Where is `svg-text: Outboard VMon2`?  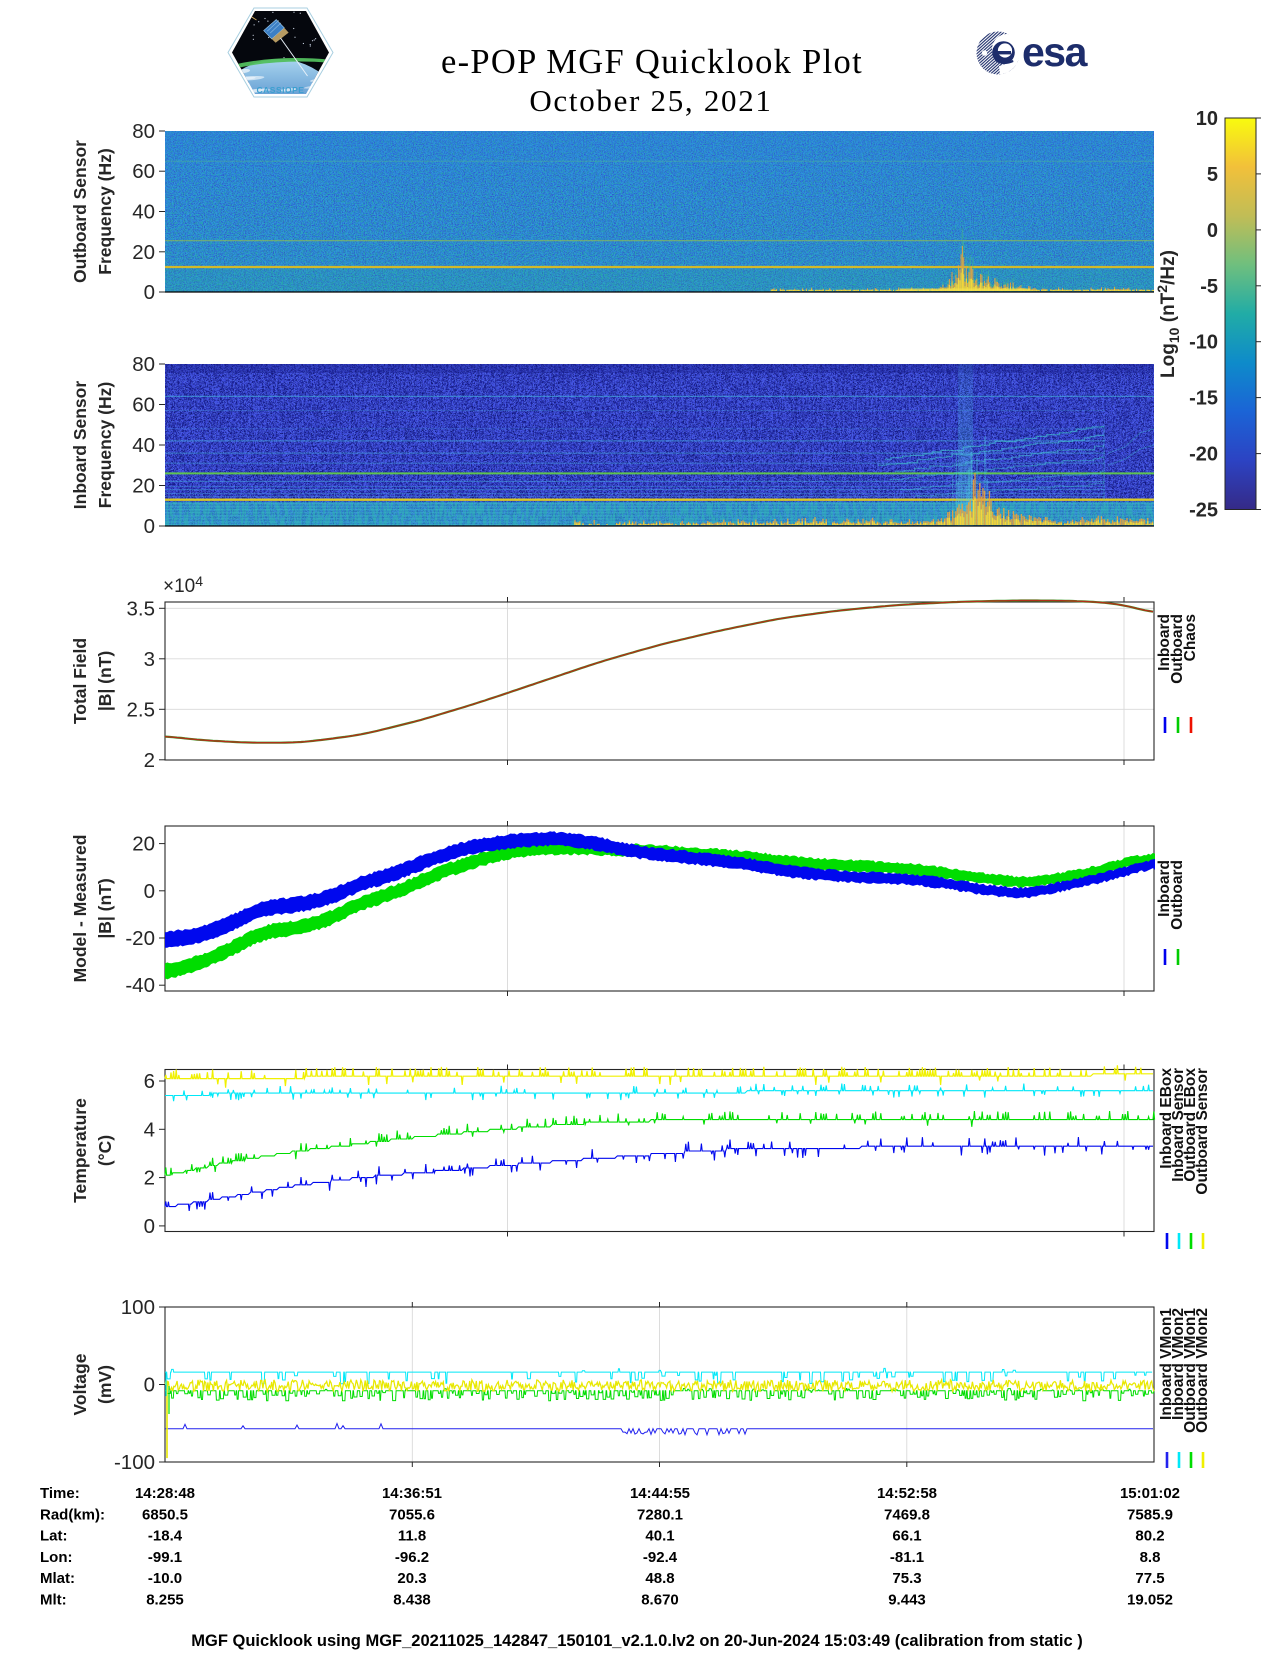
svg-text: Outboard VMon2 is located at coordinates (1202, 1370).